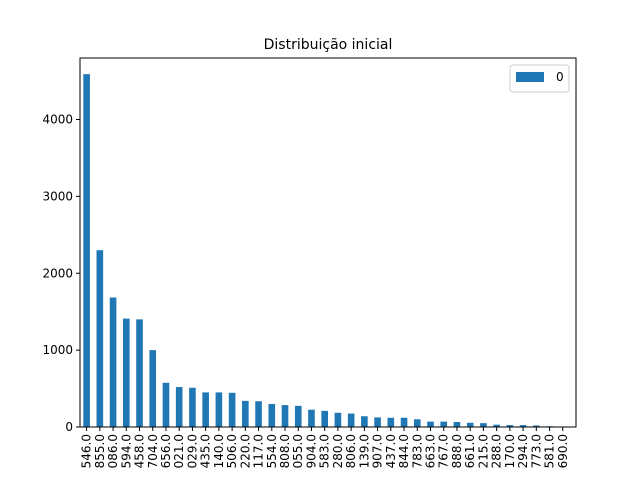 The height and width of the screenshot is (480, 640). I want to click on x-tick-label: 767.0, so click(444, 451).